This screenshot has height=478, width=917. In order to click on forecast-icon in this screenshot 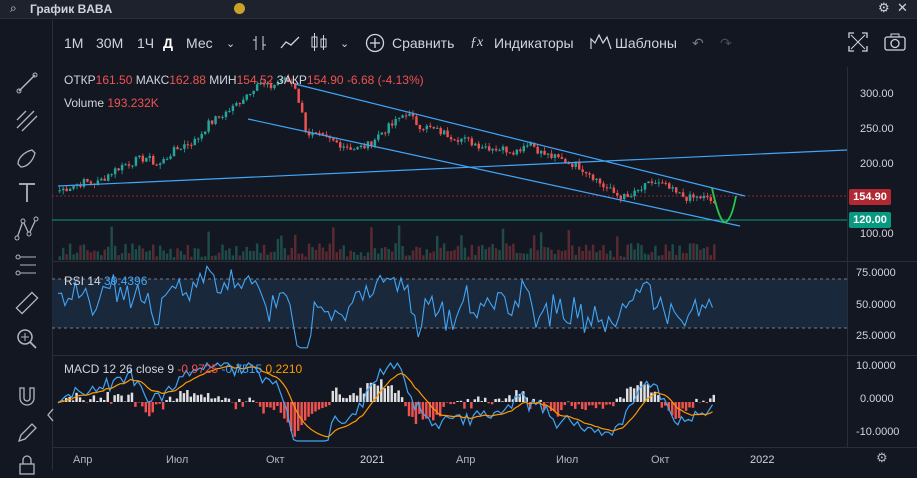, I will do `click(27, 265)`.